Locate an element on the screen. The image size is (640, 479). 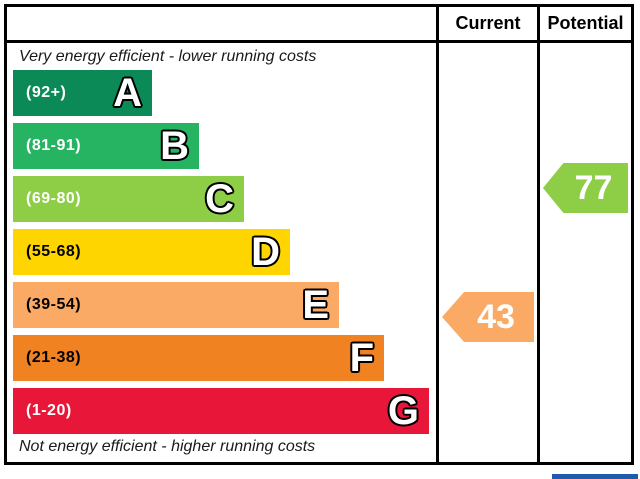
band-letter: C is located at coordinates (219, 199).